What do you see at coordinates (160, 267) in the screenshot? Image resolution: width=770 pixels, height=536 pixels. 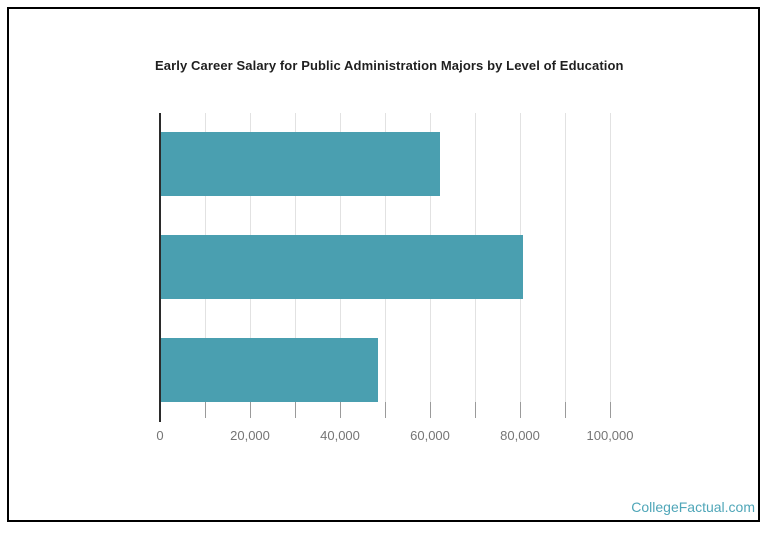 I see `y-axis-line` at bounding box center [160, 267].